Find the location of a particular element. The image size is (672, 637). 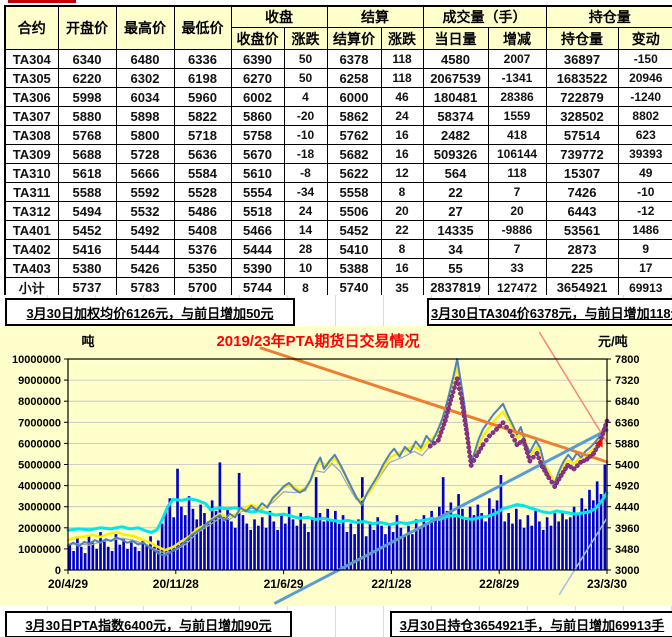

change-cell: 17 is located at coordinates (644, 268).